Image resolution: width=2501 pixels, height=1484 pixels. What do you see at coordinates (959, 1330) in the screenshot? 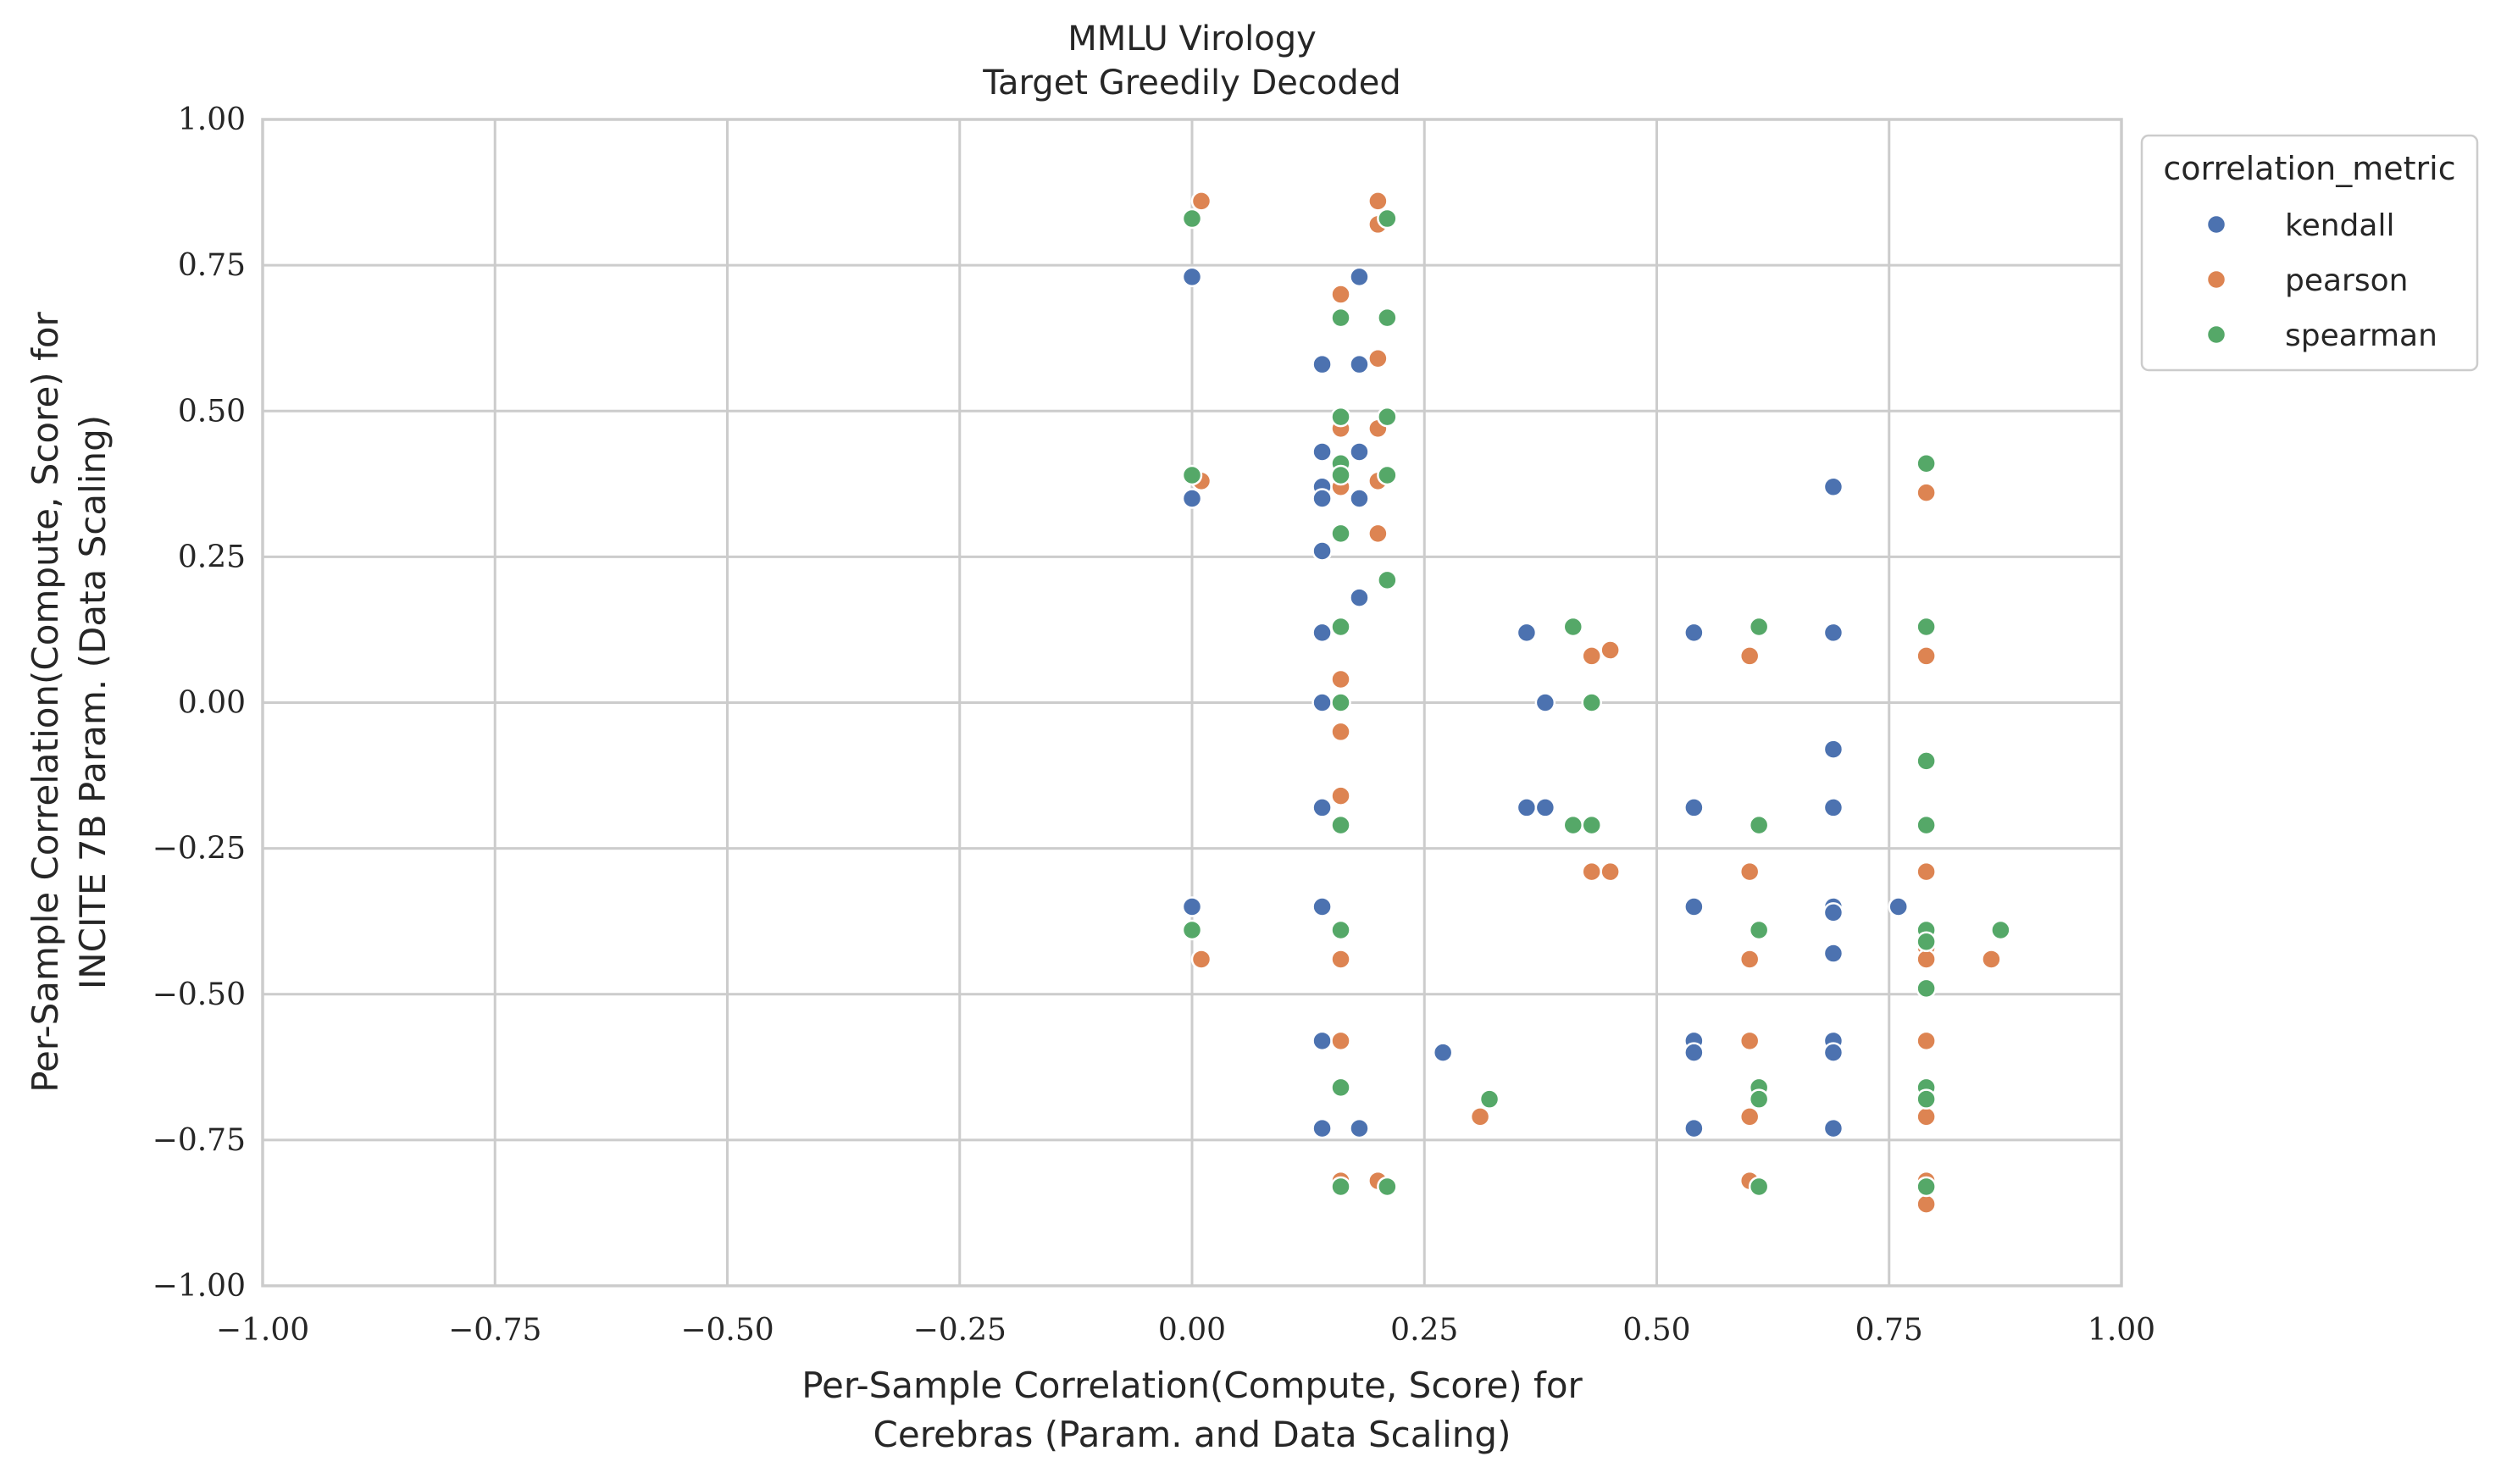
I see `x-tick-label: −0.25` at bounding box center [959, 1330].